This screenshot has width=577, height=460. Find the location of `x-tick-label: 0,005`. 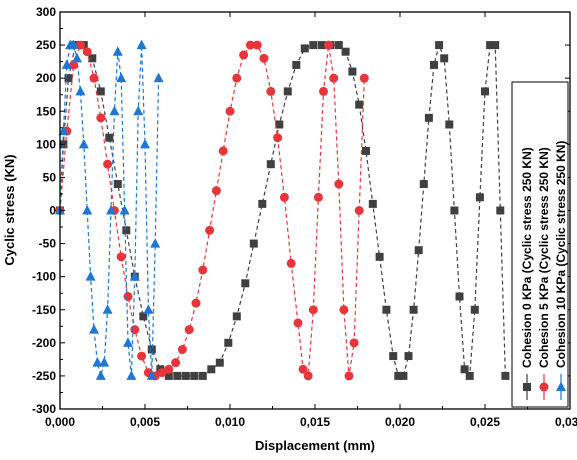

x-tick-label: 0,005 is located at coordinates (145, 422).